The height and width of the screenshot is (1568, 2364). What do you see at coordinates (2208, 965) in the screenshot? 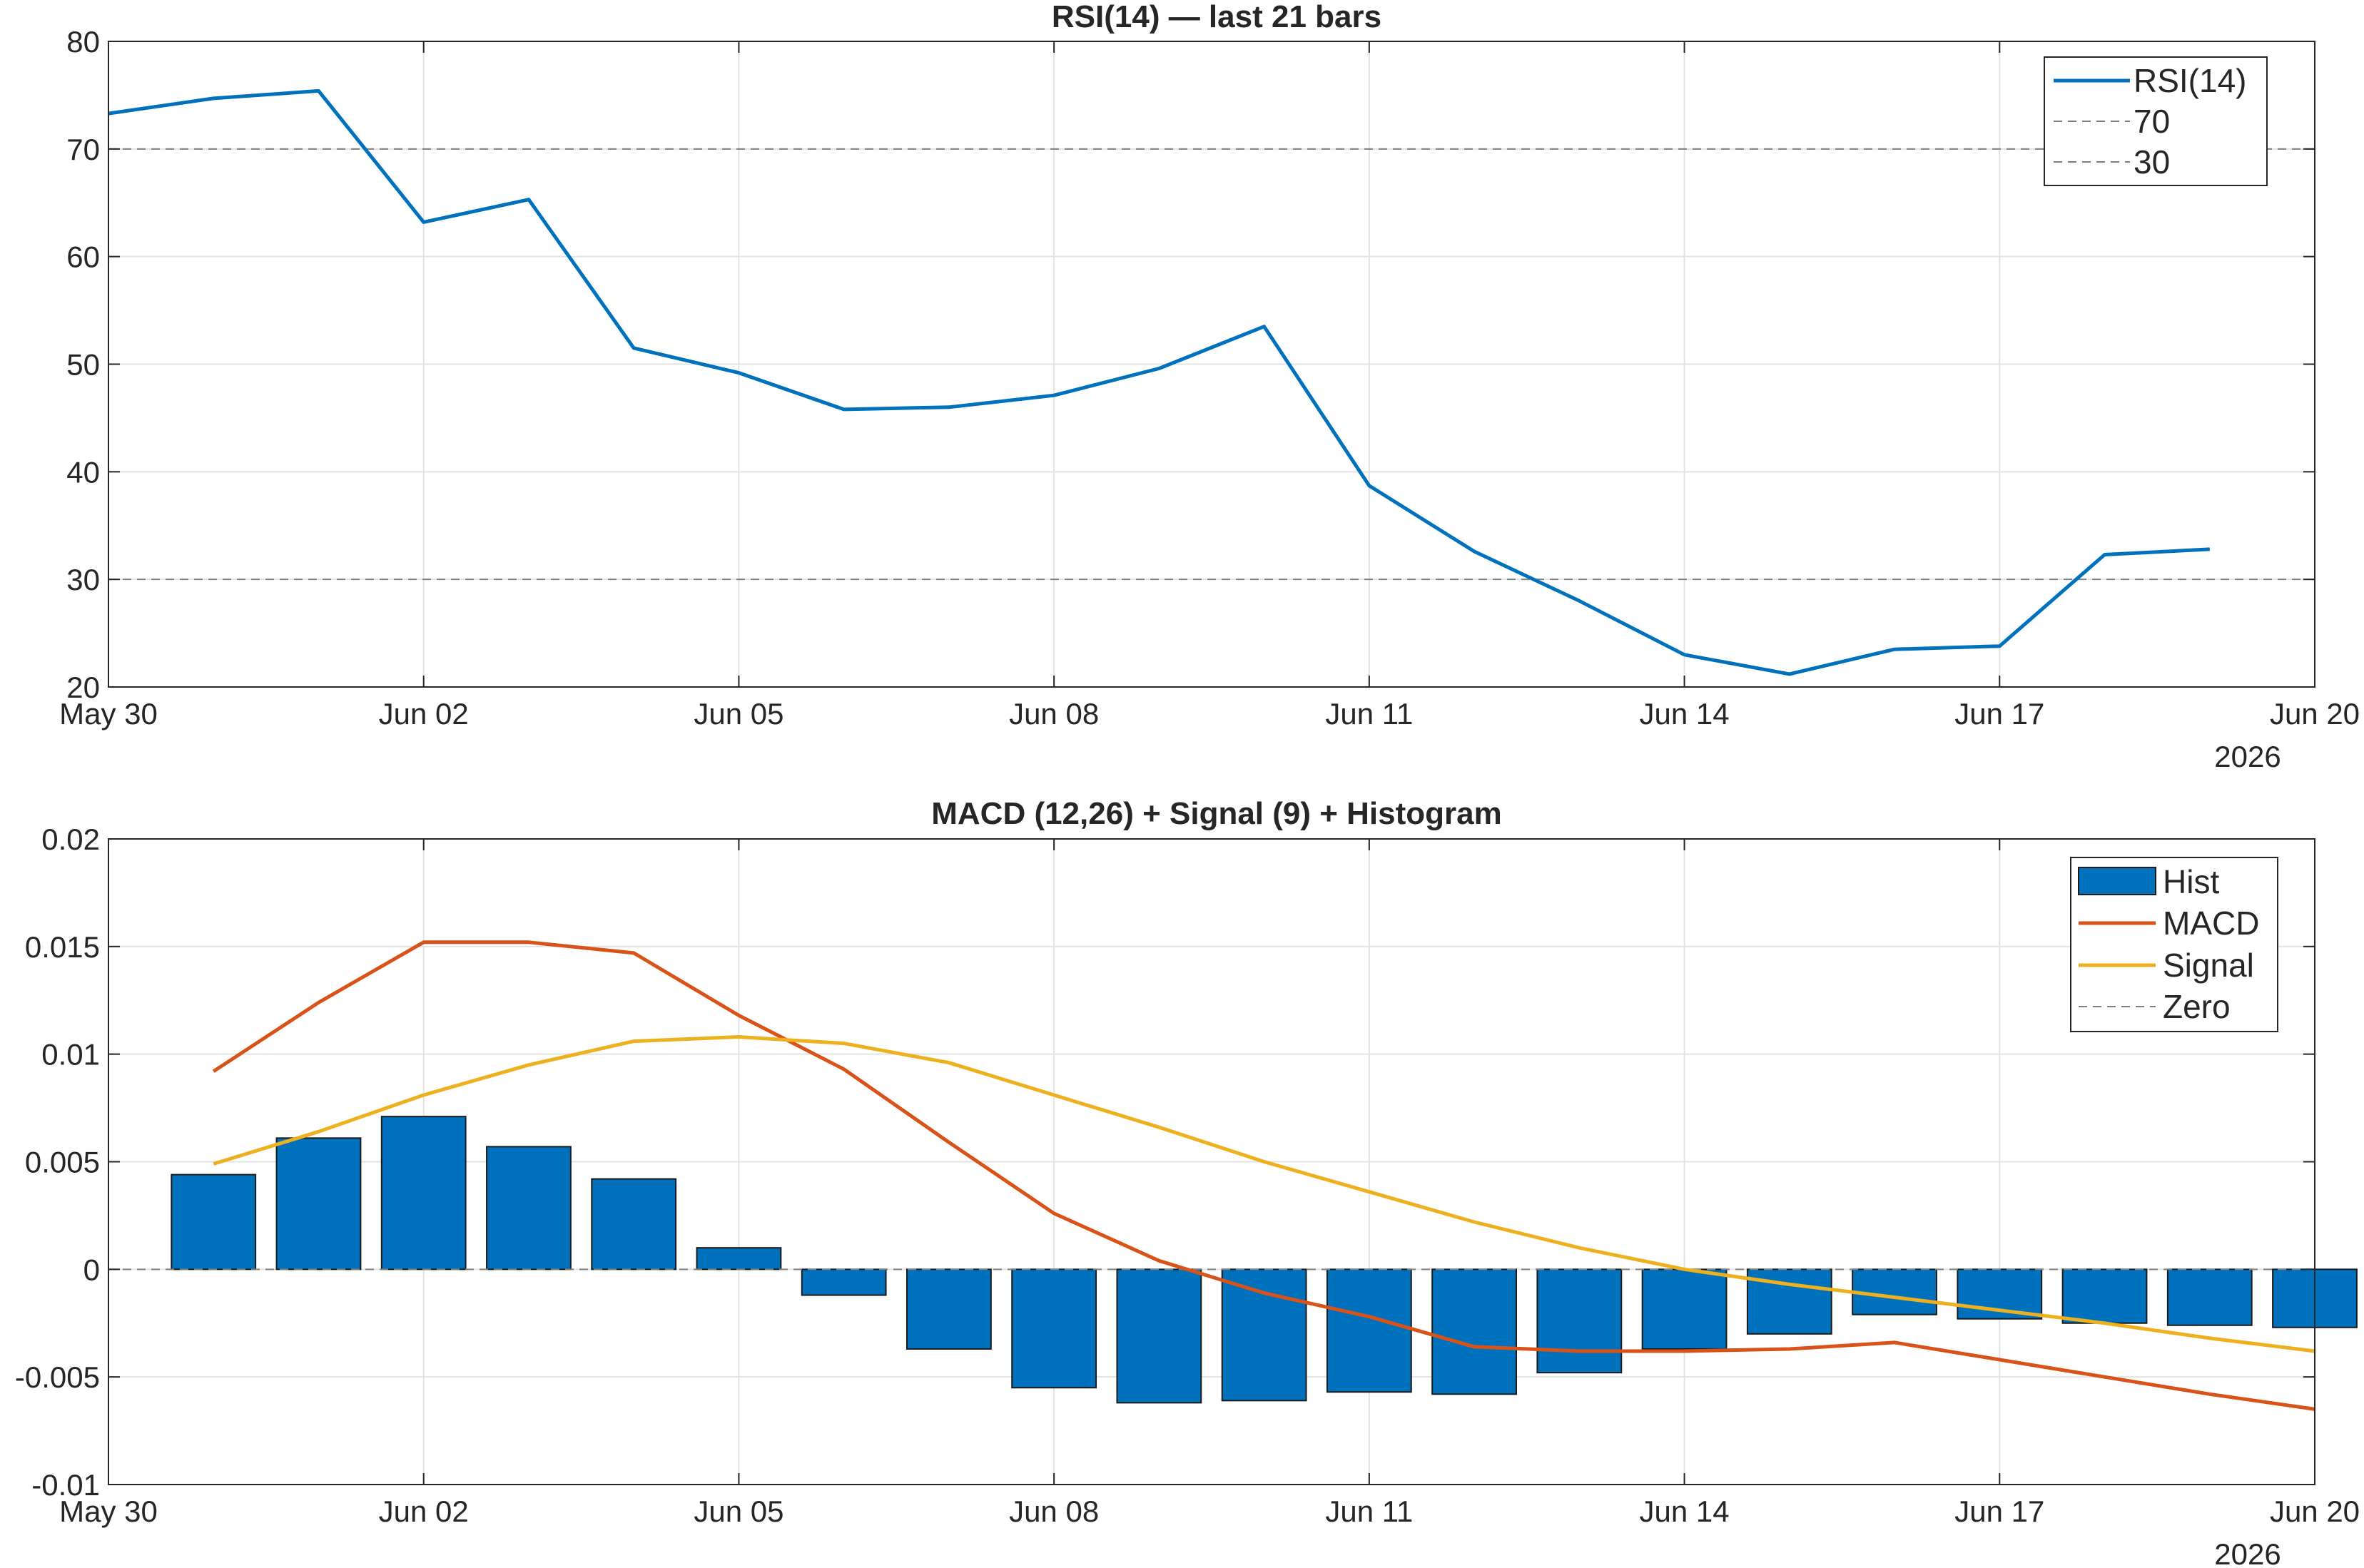
I see `macd-legend-label-signal: Signal` at bounding box center [2208, 965].